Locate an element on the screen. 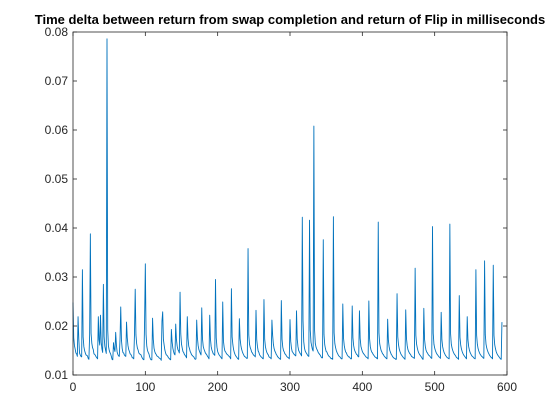 The image size is (560, 420). x-tick-label: 500 is located at coordinates (435, 387).